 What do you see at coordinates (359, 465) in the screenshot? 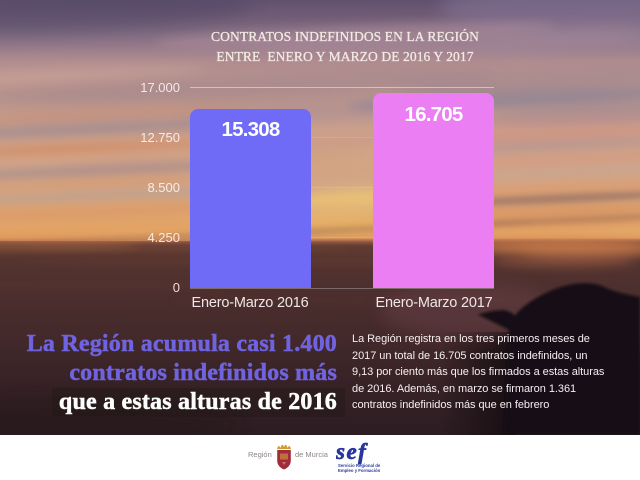
I see `svg-text: Servicio Regional de` at bounding box center [359, 465].